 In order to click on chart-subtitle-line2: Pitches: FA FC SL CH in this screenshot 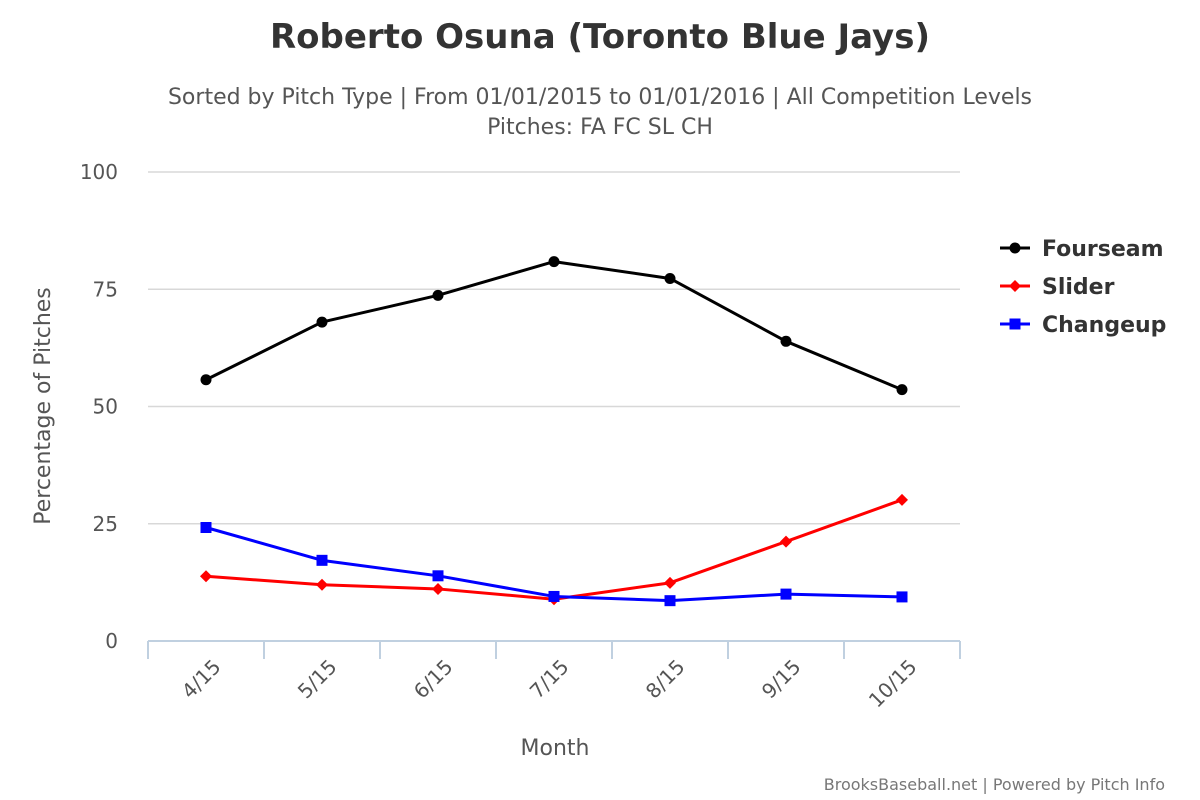, I will do `click(600, 127)`.